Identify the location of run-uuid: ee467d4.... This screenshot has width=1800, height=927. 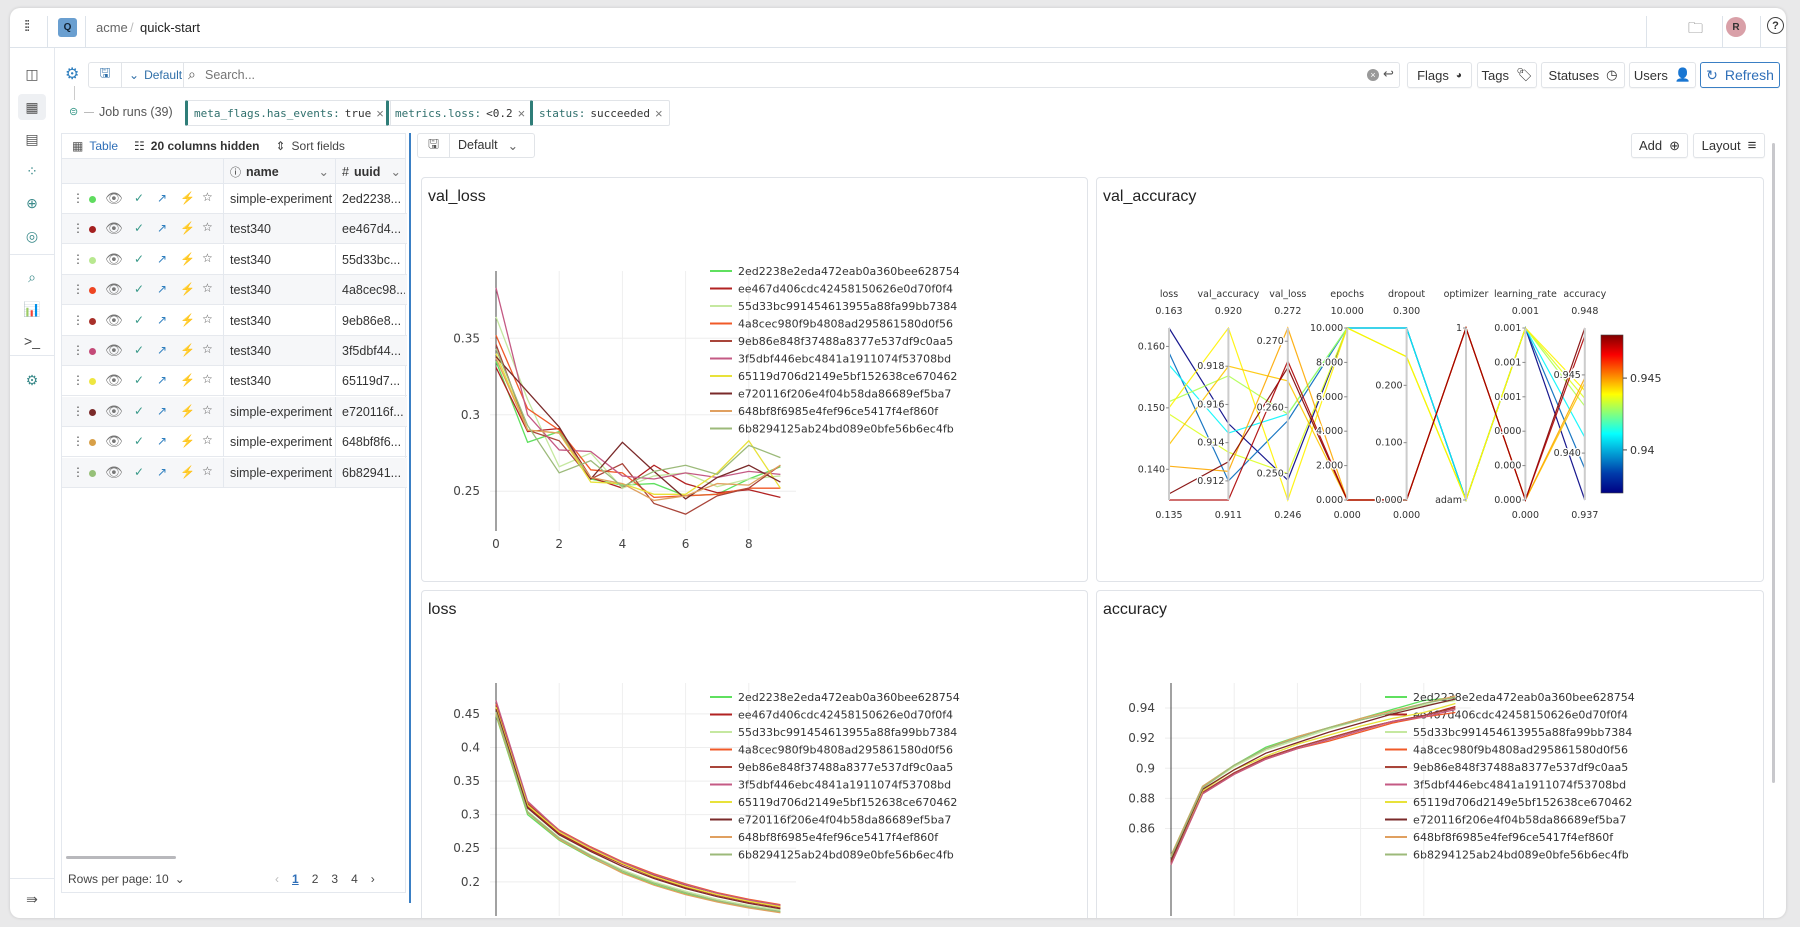
(370, 229).